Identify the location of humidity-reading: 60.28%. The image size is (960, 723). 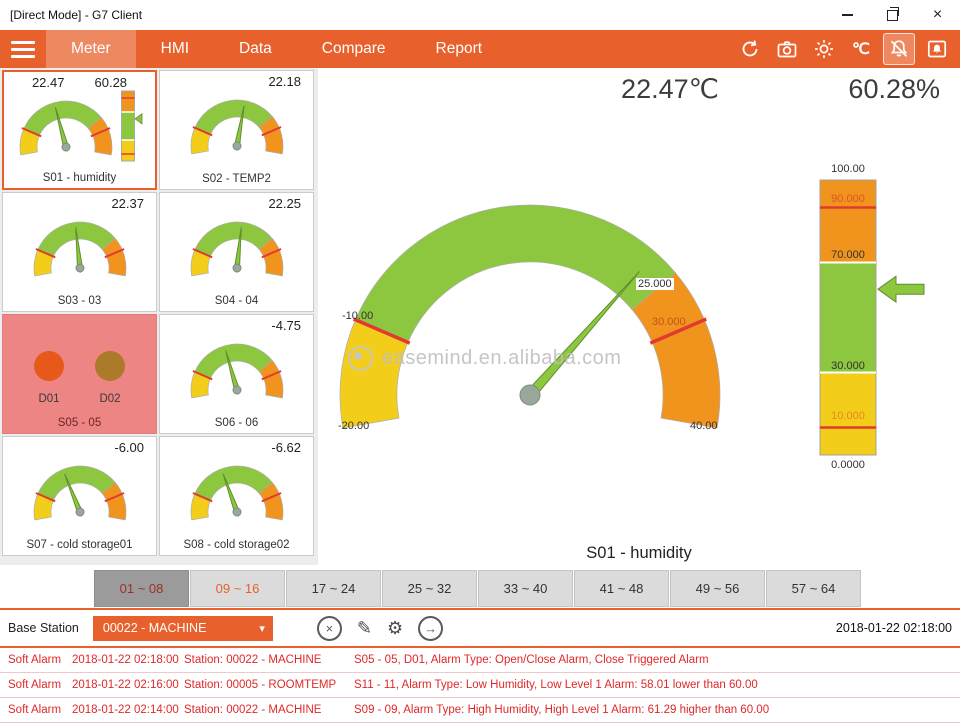
(894, 89).